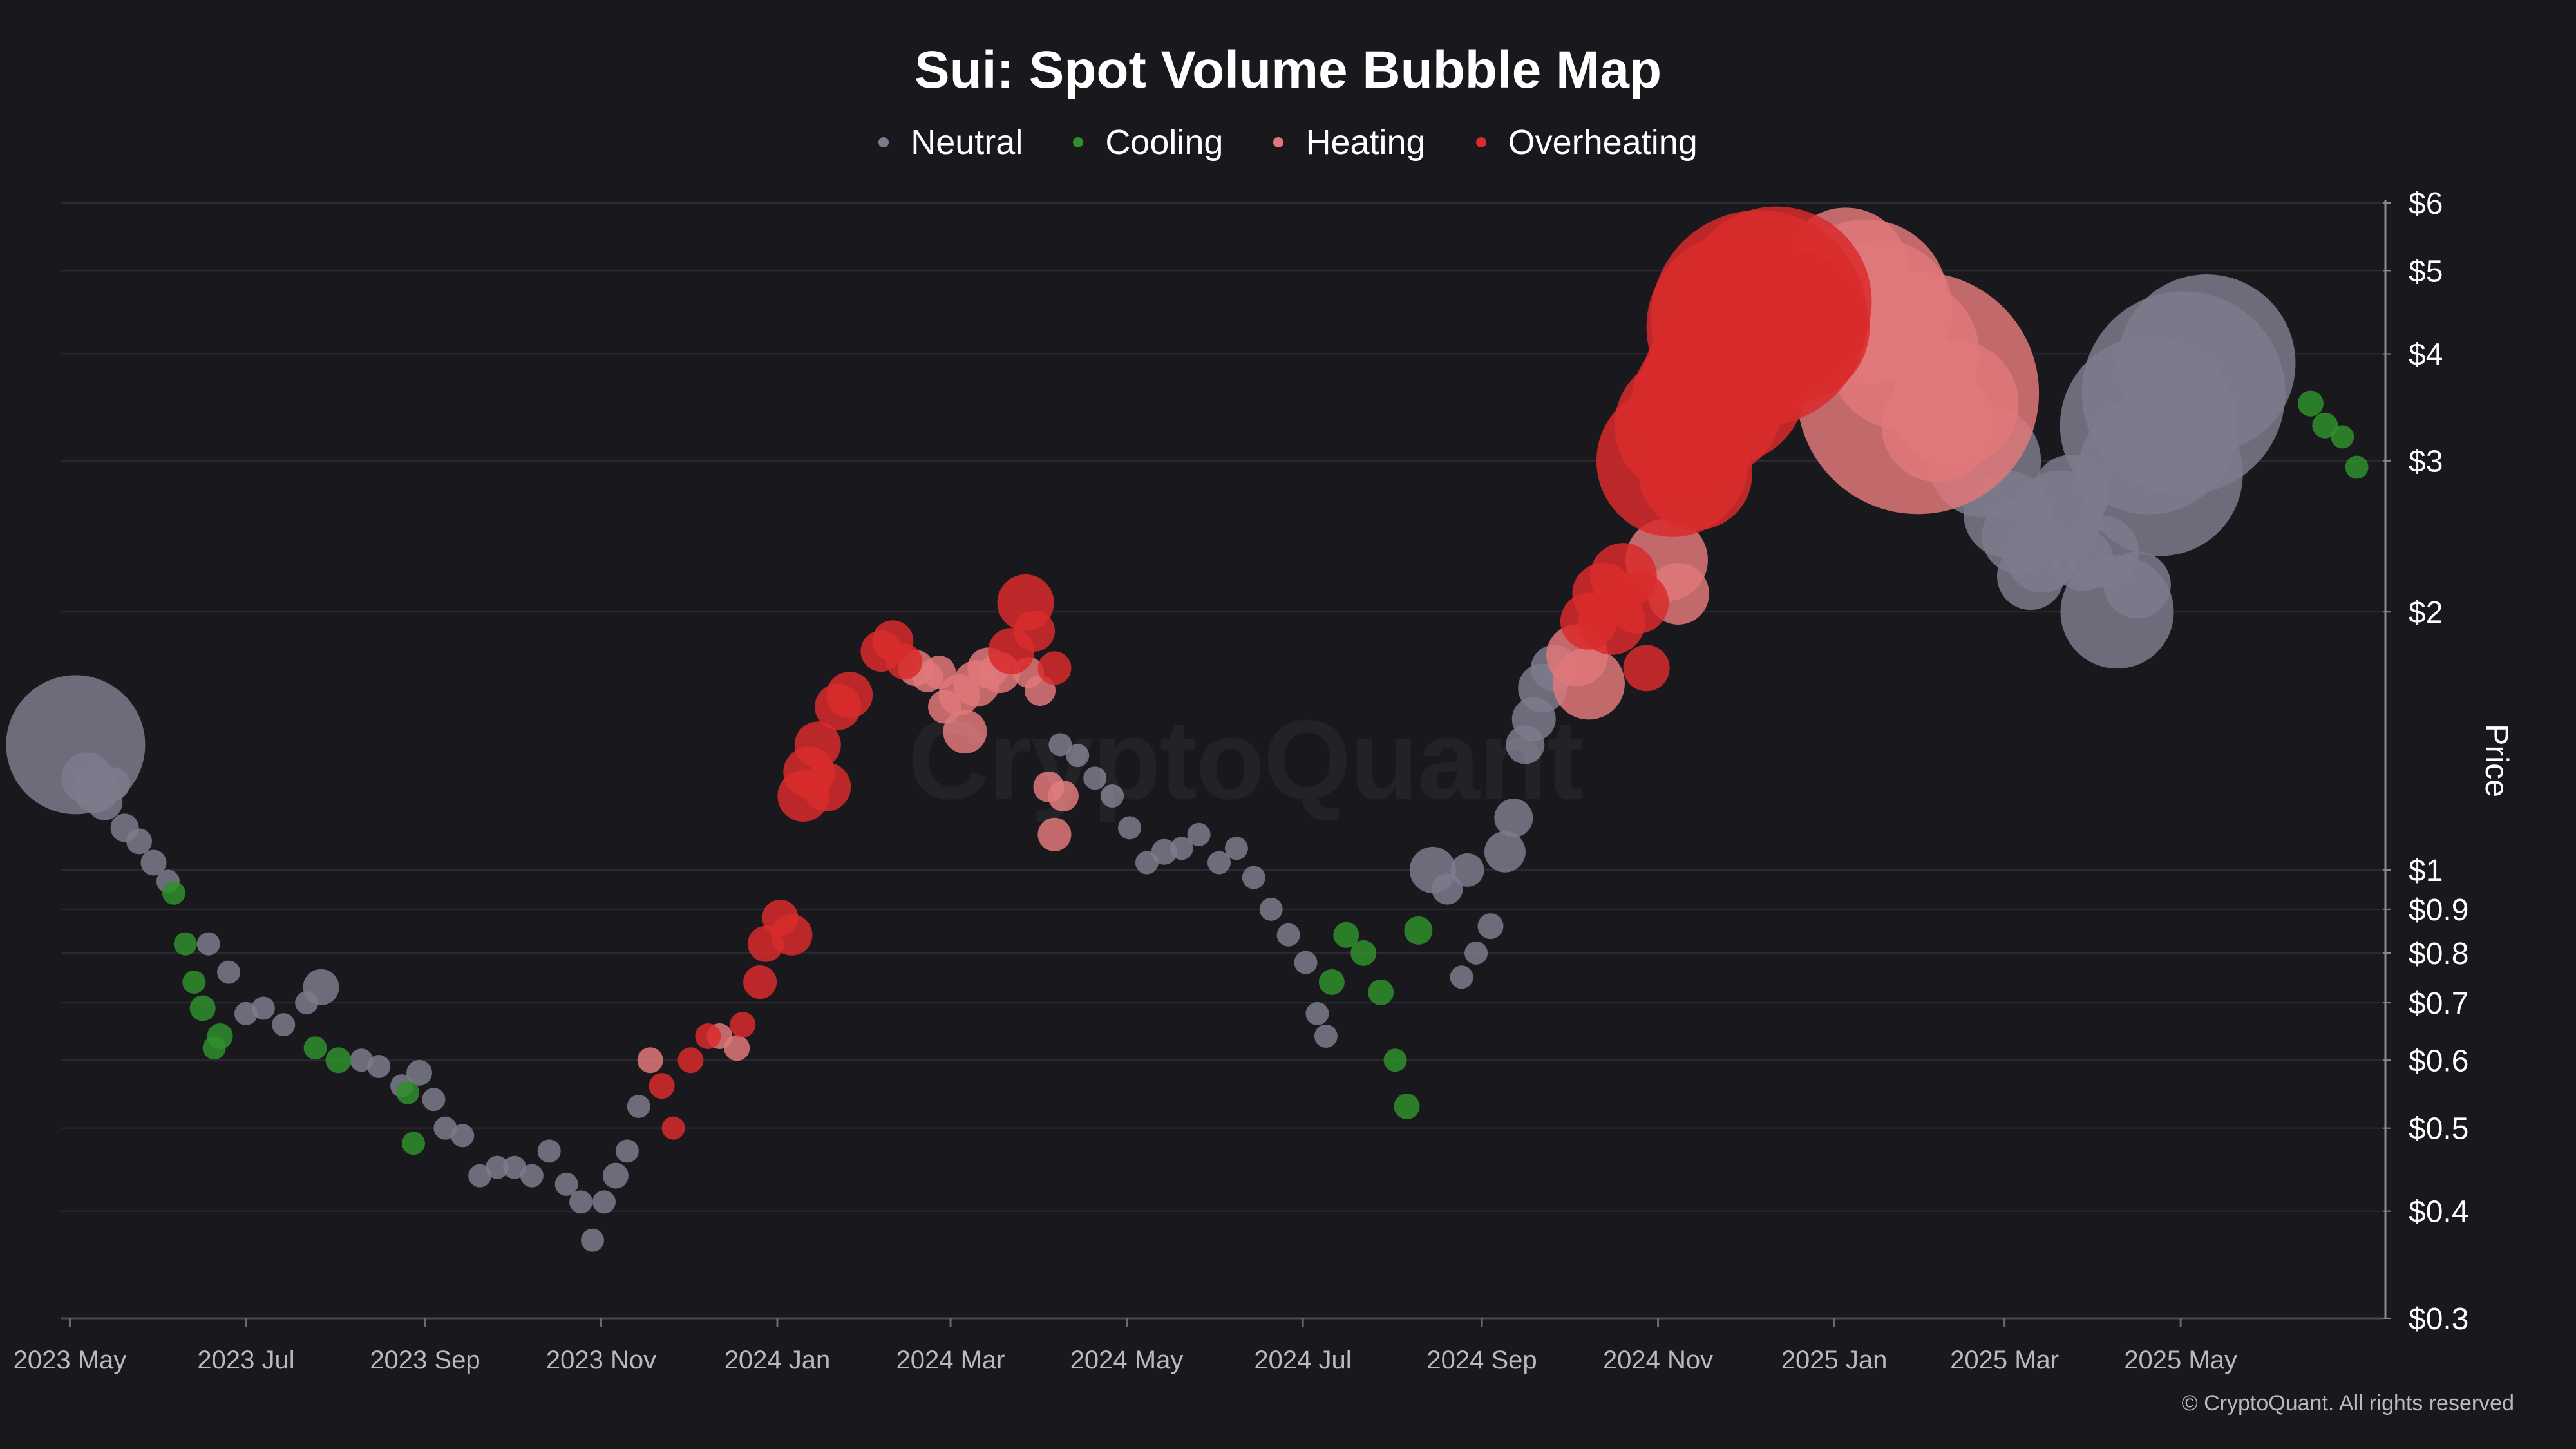 The height and width of the screenshot is (1449, 2576). Describe the element at coordinates (2180, 1360) in the screenshot. I see `x-tick-label-12: 2025 May` at that location.